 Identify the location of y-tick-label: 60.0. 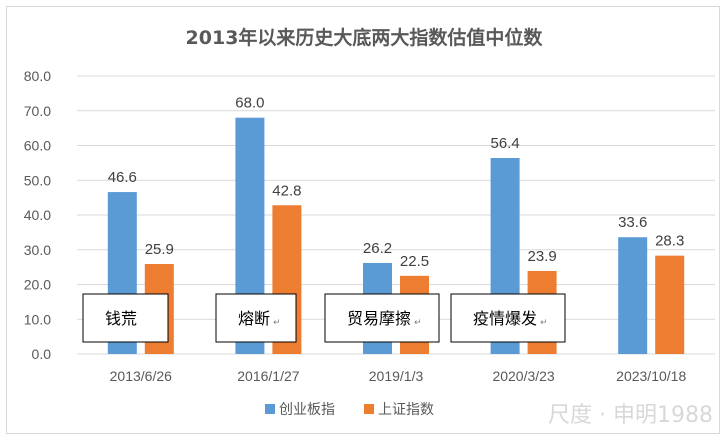
(37, 146).